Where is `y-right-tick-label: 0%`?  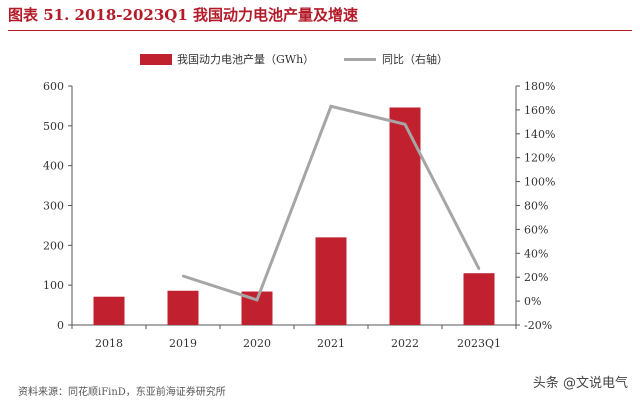
y-right-tick-label: 0% is located at coordinates (532, 301).